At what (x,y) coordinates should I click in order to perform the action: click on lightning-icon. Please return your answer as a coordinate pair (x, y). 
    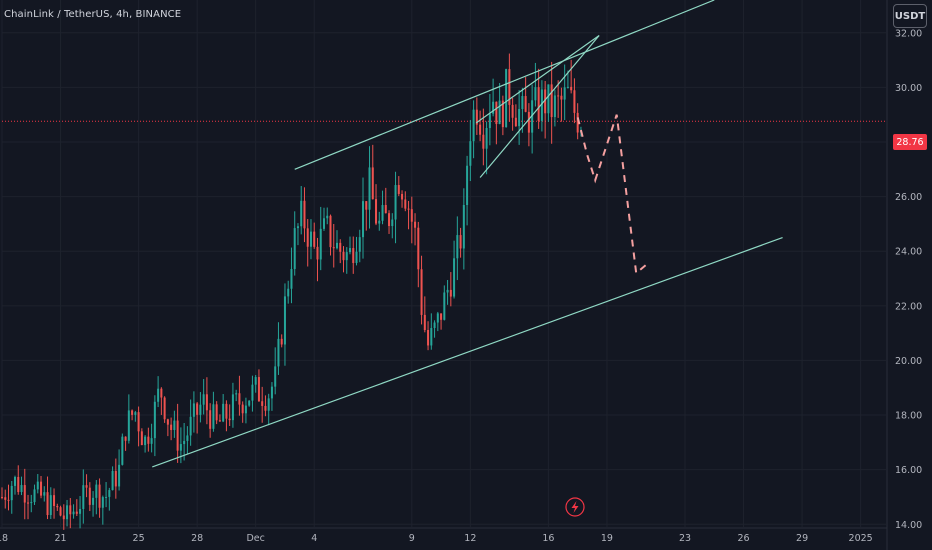
    Looking at the image, I should click on (575, 507).